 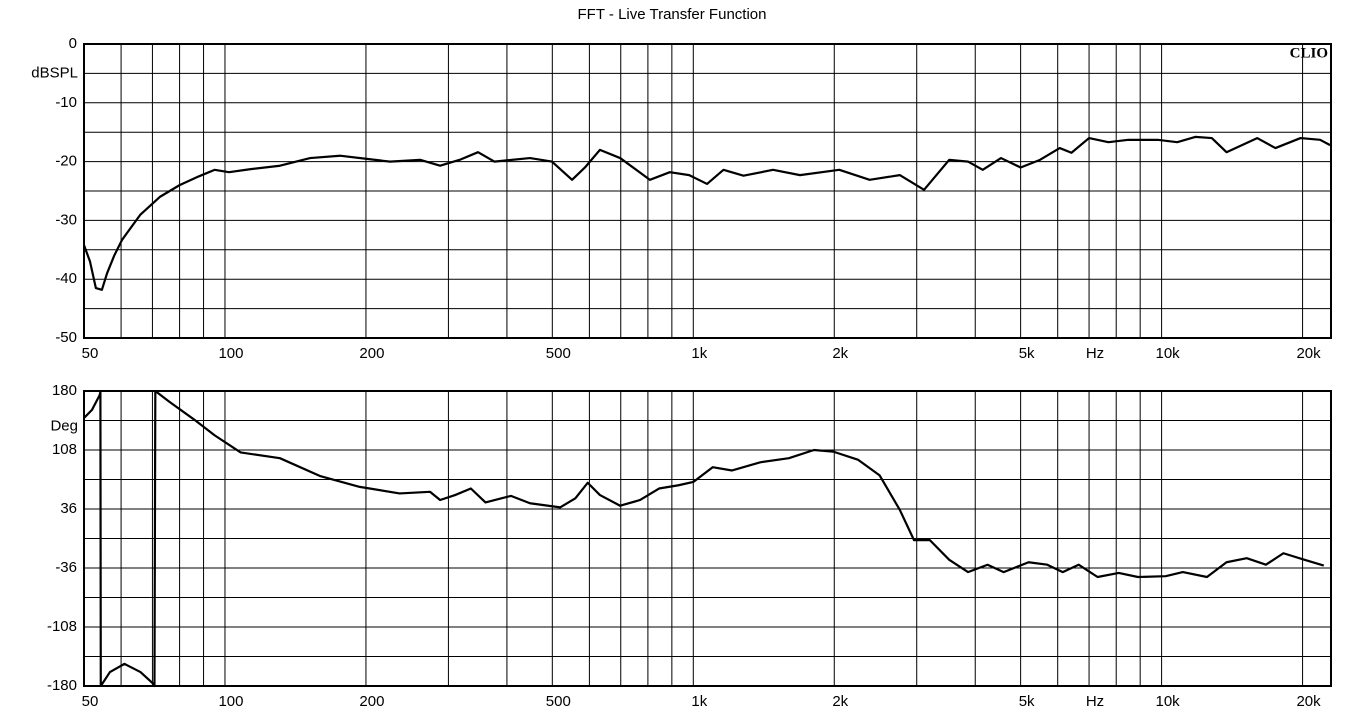 What do you see at coordinates (1309, 53) in the screenshot?
I see `annotation: CLIO` at bounding box center [1309, 53].